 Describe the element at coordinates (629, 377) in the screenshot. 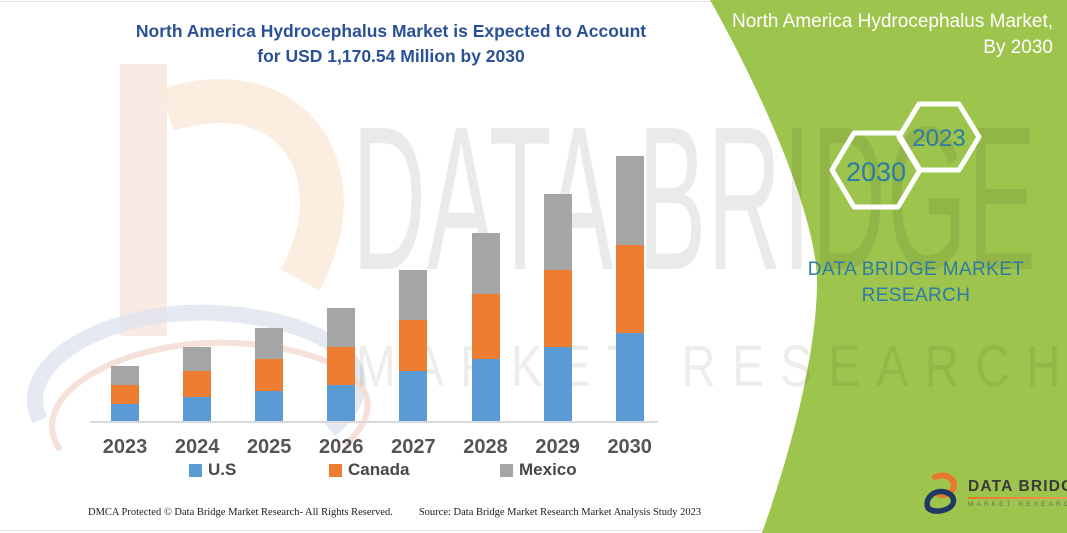

I see `bar-segment-2030-us` at that location.